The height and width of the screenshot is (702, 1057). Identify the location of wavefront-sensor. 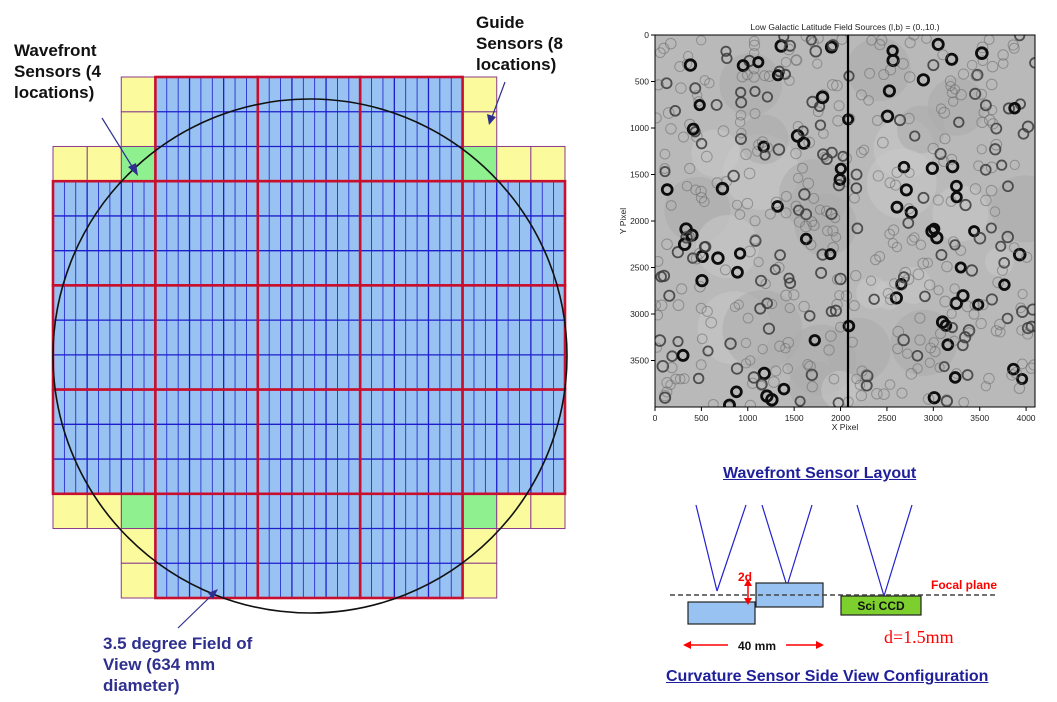
(138, 511).